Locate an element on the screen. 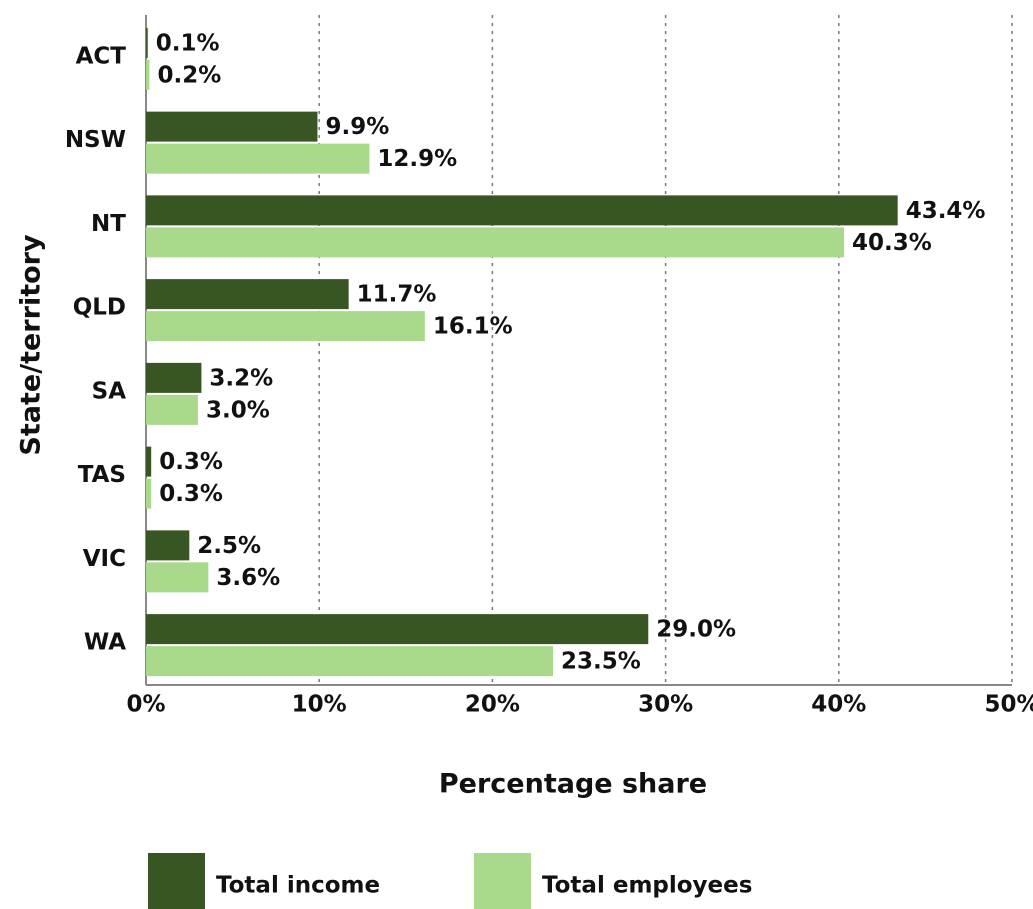 Image resolution: width=1033 pixels, height=909 pixels. value-label: 23.5% is located at coordinates (601, 662).